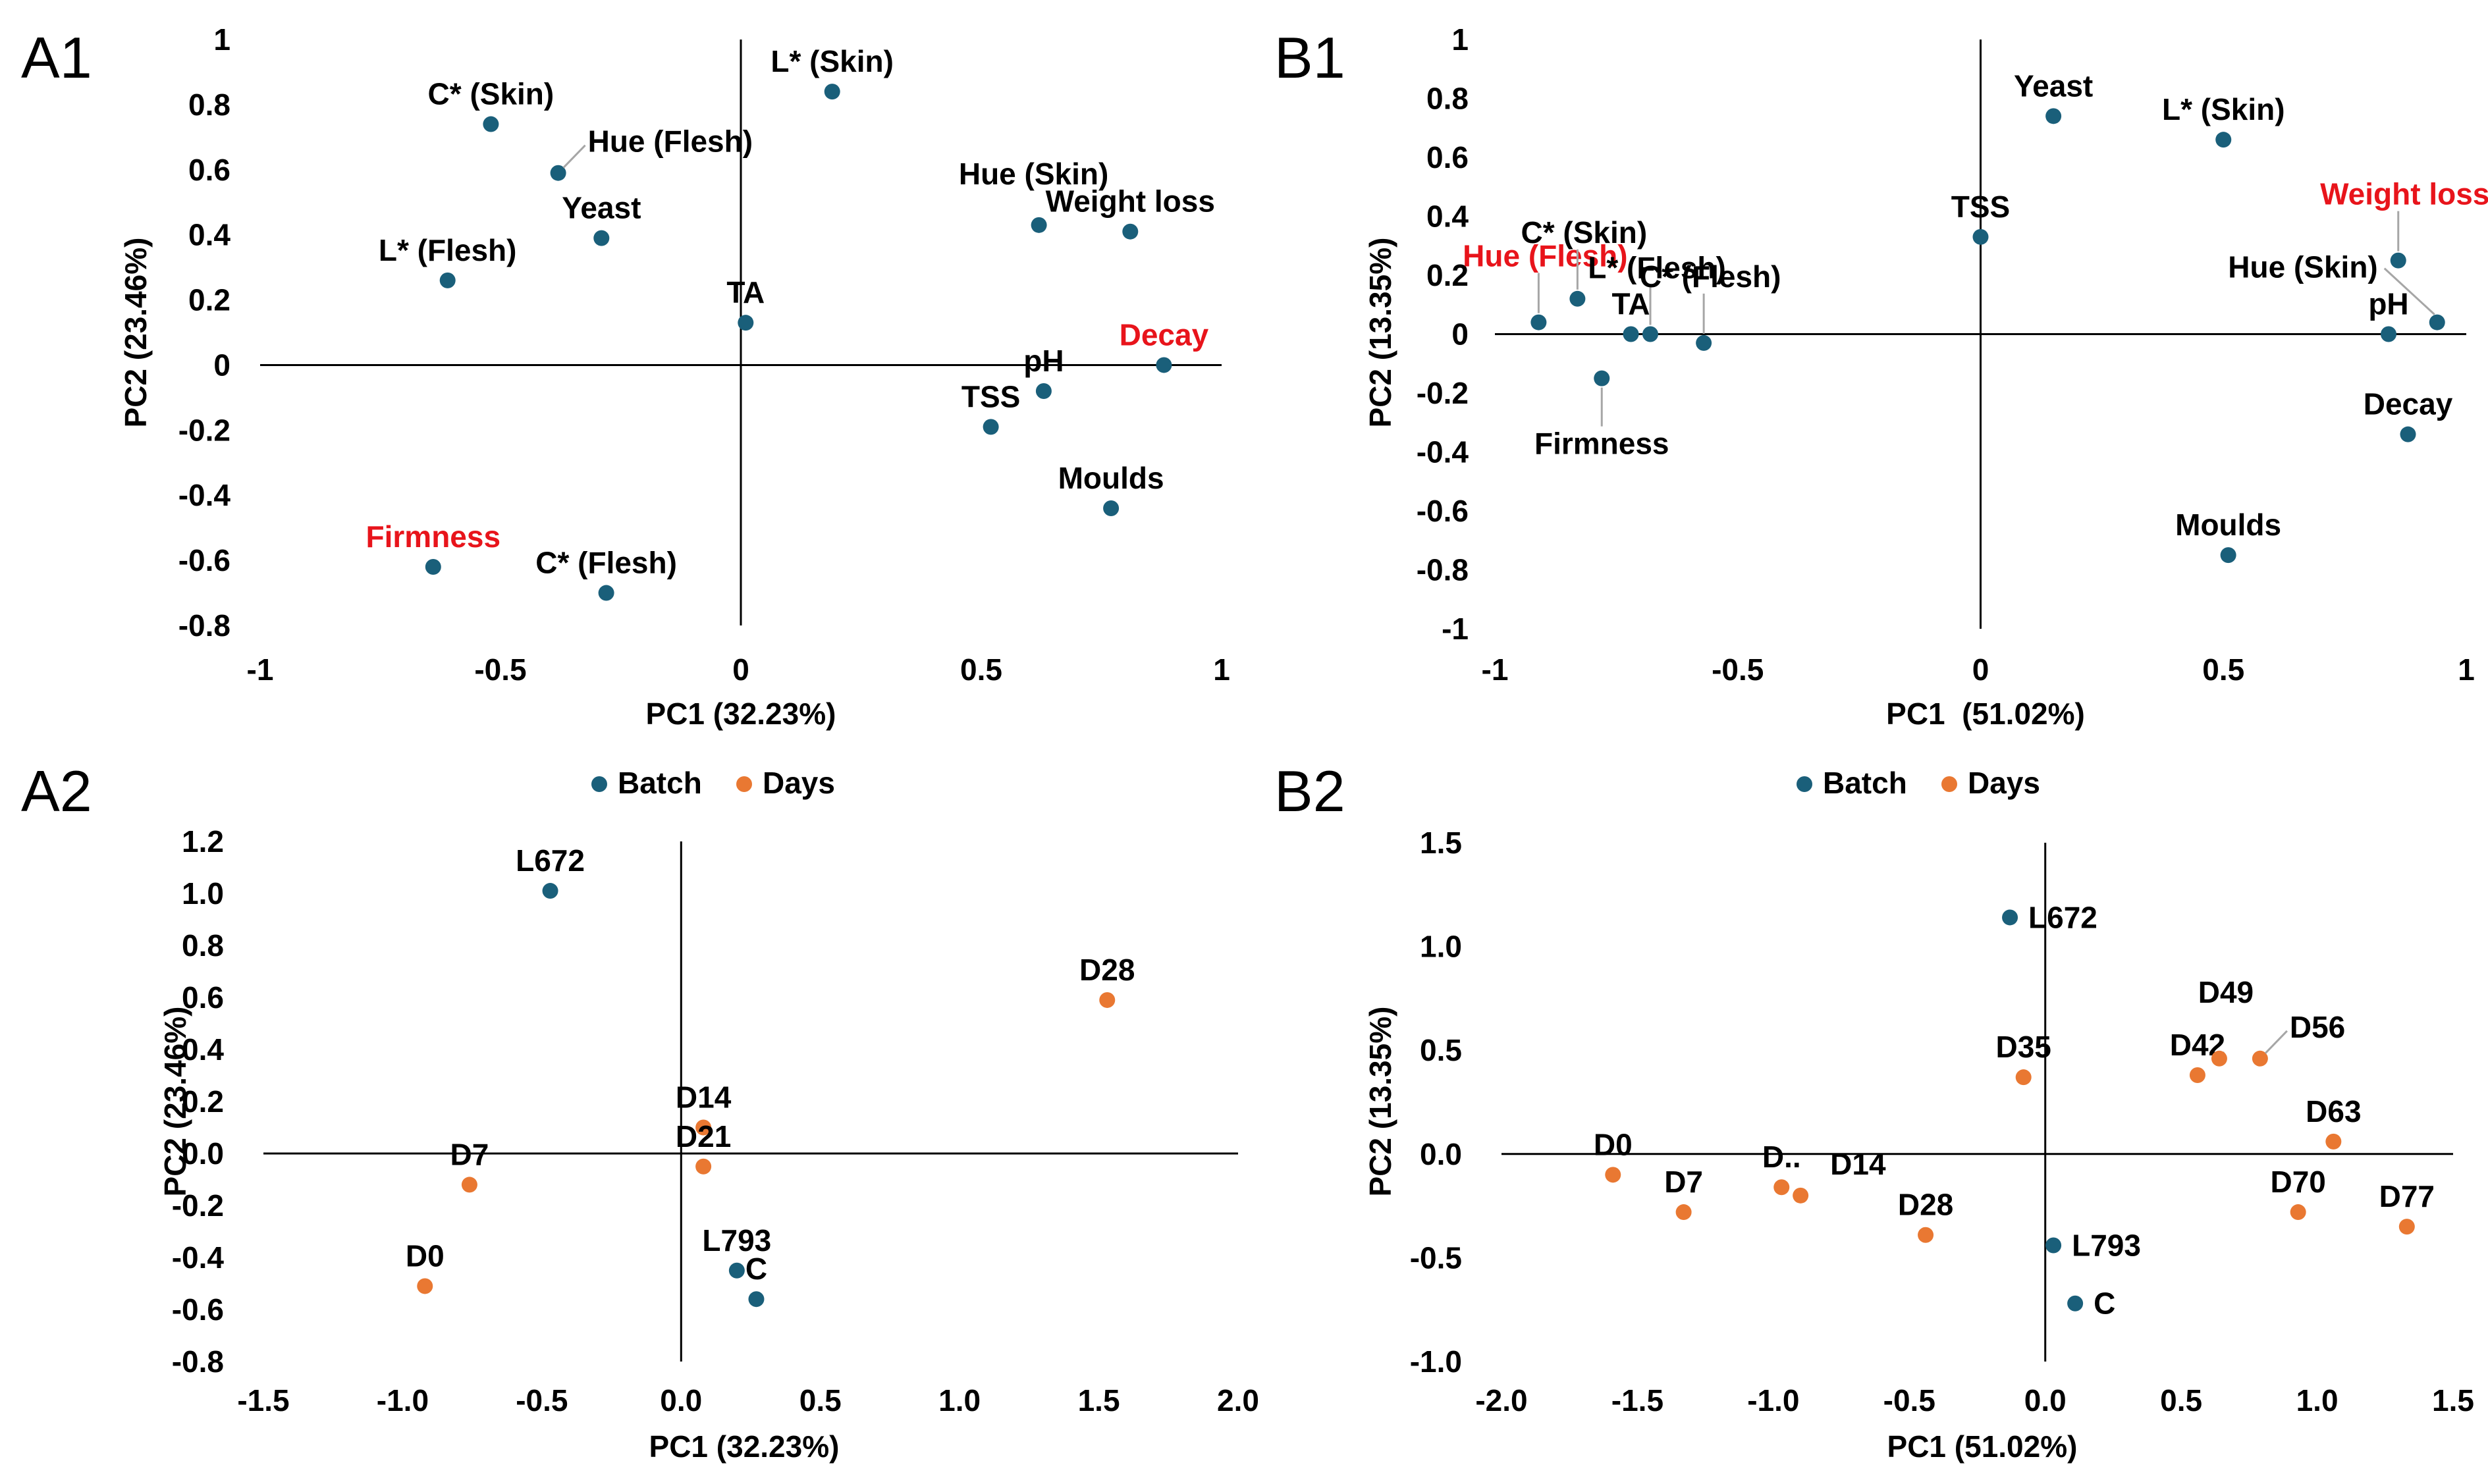  What do you see at coordinates (491, 124) in the screenshot?
I see `data-point-c-skin` at bounding box center [491, 124].